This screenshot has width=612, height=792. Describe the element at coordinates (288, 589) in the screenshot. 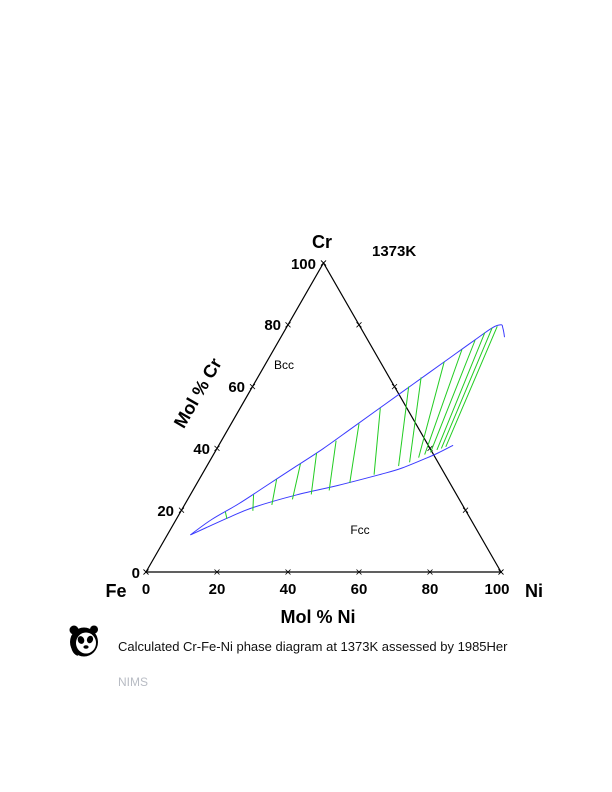

I see `tick-label-bottom-40: 40` at that location.